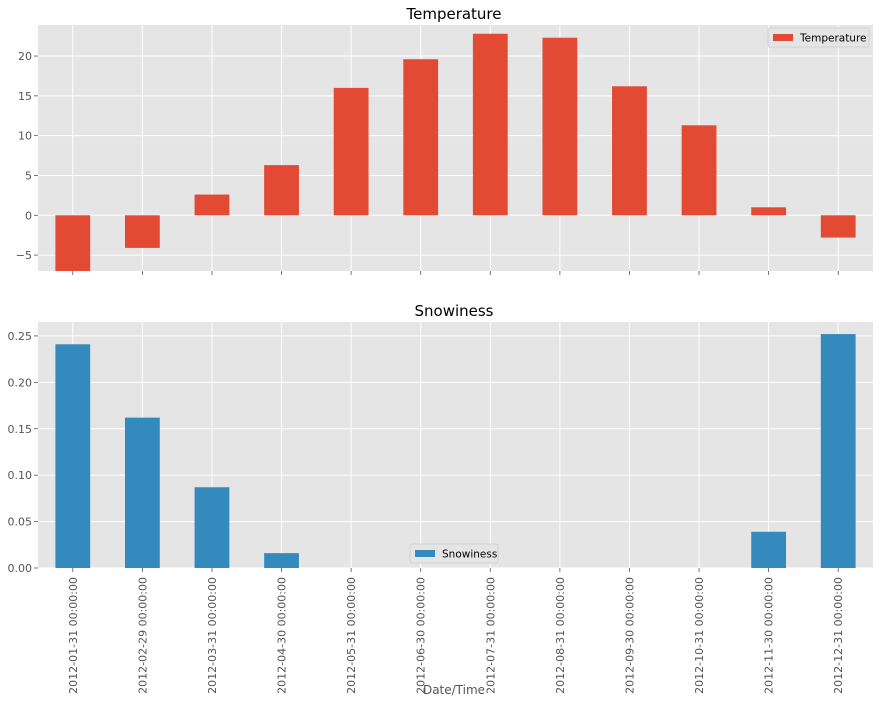 The image size is (884, 704). Describe the element at coordinates (25, 136) in the screenshot. I see `temperature-y-tick-label: 10` at that location.